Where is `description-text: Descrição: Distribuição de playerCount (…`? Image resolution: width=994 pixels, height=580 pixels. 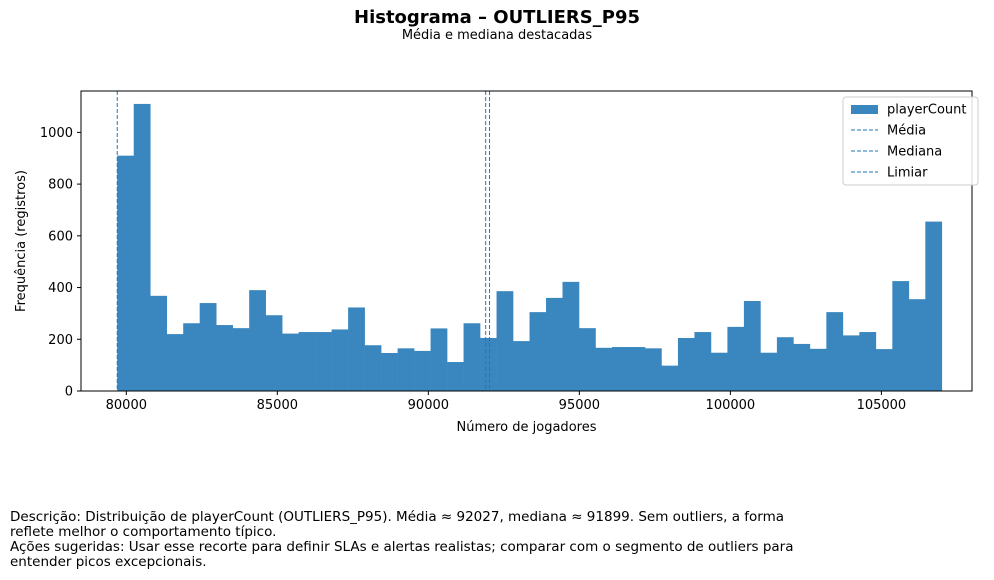 description-text: Descrição: Distribuição de playerCount (… is located at coordinates (397, 524).